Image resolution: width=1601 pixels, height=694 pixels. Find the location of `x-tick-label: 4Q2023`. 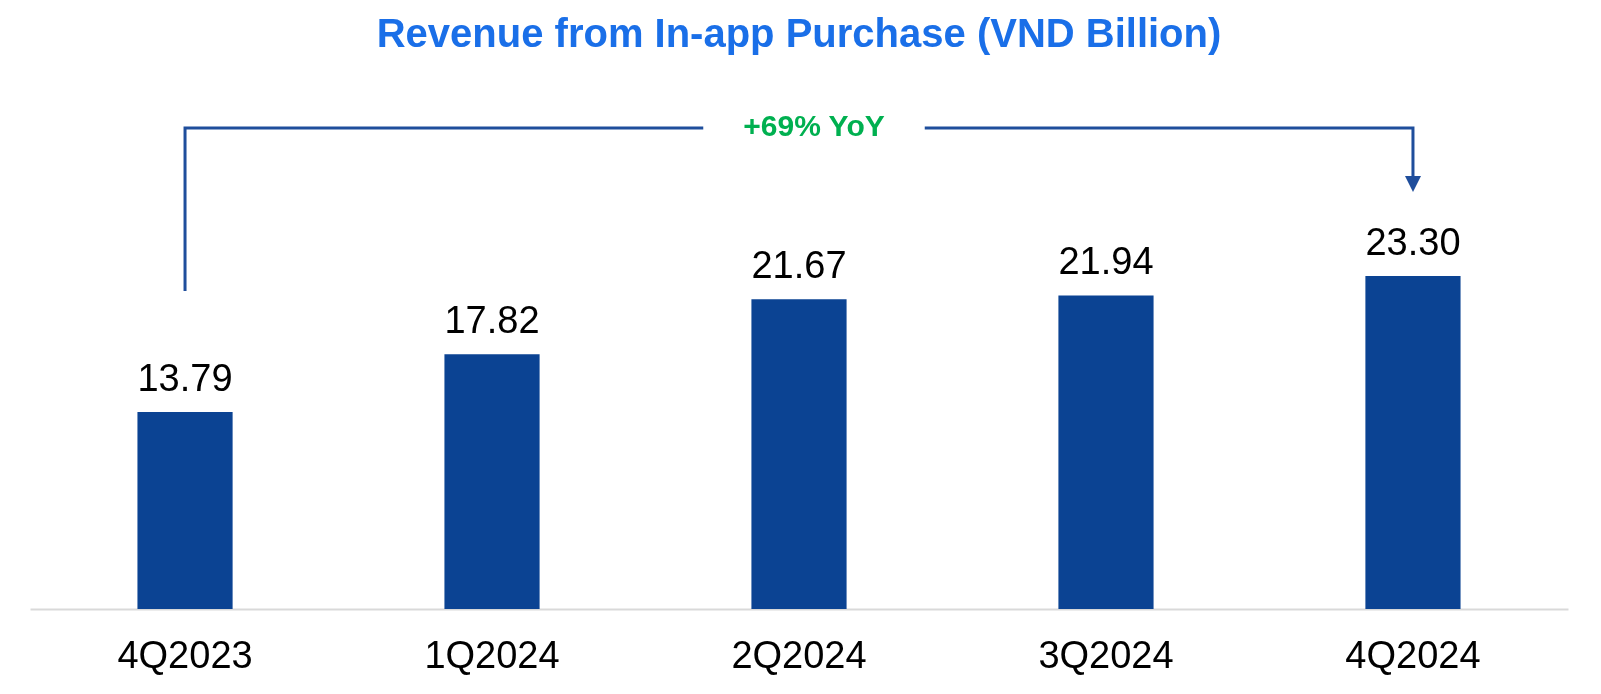

x-tick-label: 4Q2023 is located at coordinates (185, 654).